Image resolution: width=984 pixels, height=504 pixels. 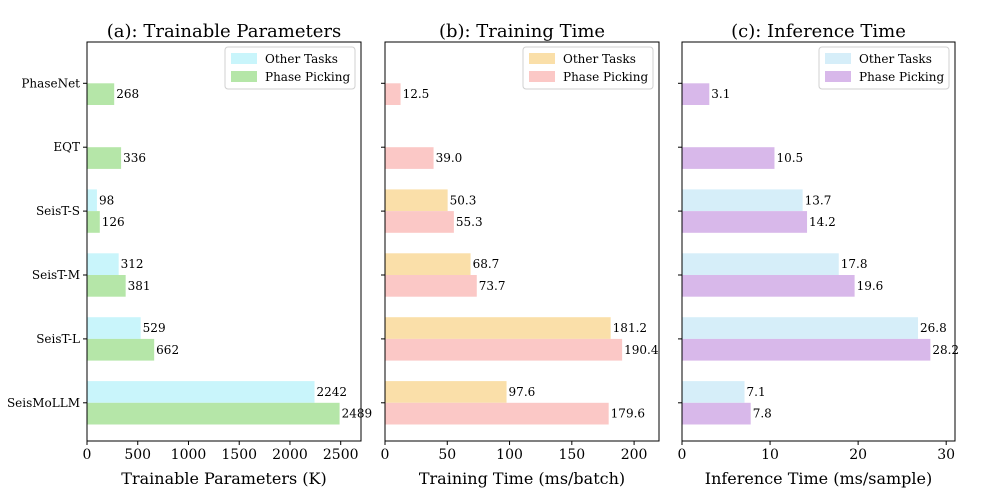 I want to click on data-label: 10.5, so click(x=789, y=158).